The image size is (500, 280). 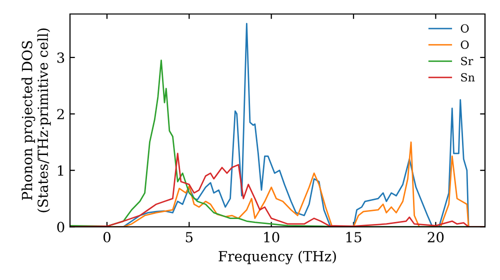 What do you see at coordinates (60, 227) in the screenshot?
I see `y-tick-label: 0` at bounding box center [60, 227].